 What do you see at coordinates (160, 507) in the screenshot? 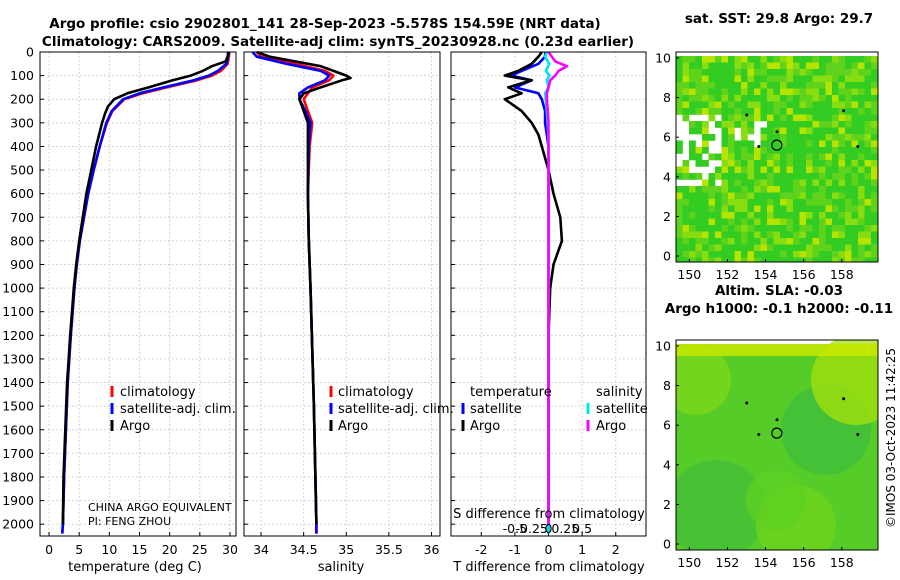
I see `footer-line1: CHINA ARGO EQUIVALENT` at bounding box center [160, 507].